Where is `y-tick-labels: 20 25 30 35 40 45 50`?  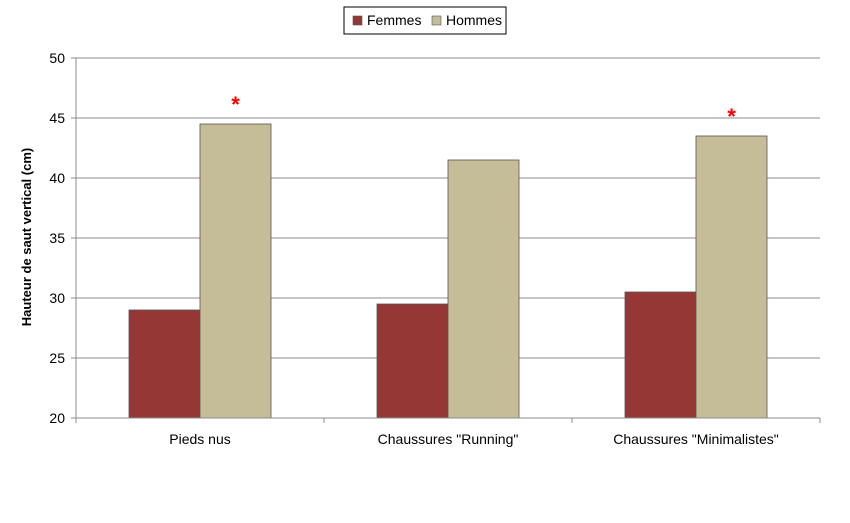 y-tick-labels: 20 25 30 35 40 45 50 is located at coordinates (57, 238).